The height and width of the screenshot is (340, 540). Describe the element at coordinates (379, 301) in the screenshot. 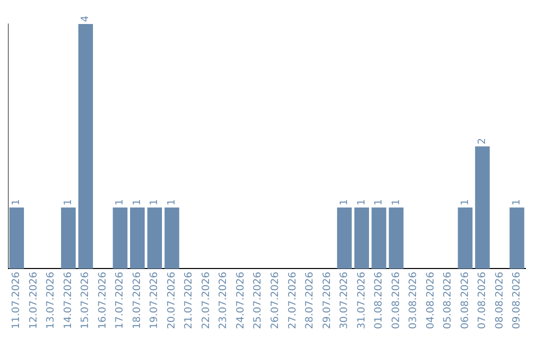

I see `x-tick-label: 01.08.2026` at that location.